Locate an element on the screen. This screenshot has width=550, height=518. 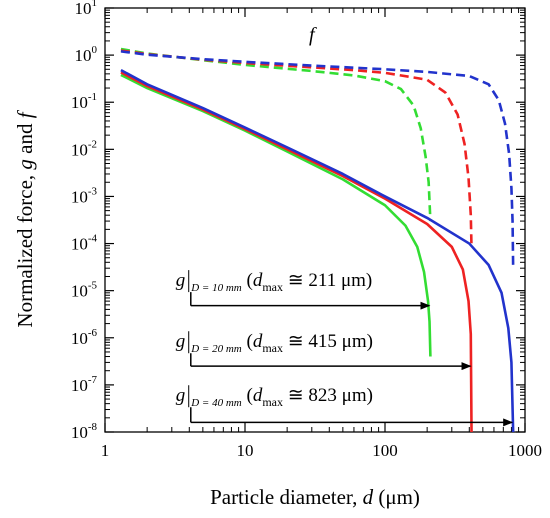
x-tick-label: 1000 is located at coordinates (525, 450).